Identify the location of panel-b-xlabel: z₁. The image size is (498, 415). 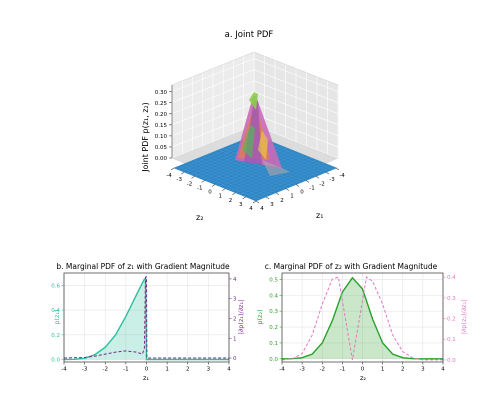
(146, 378).